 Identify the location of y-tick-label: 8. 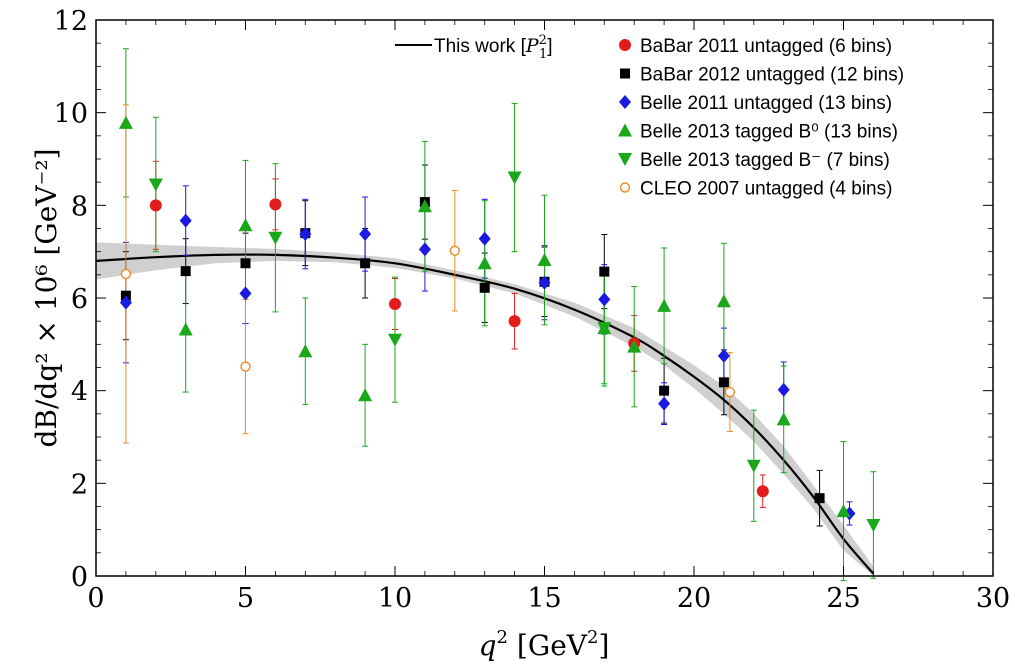
(79, 206).